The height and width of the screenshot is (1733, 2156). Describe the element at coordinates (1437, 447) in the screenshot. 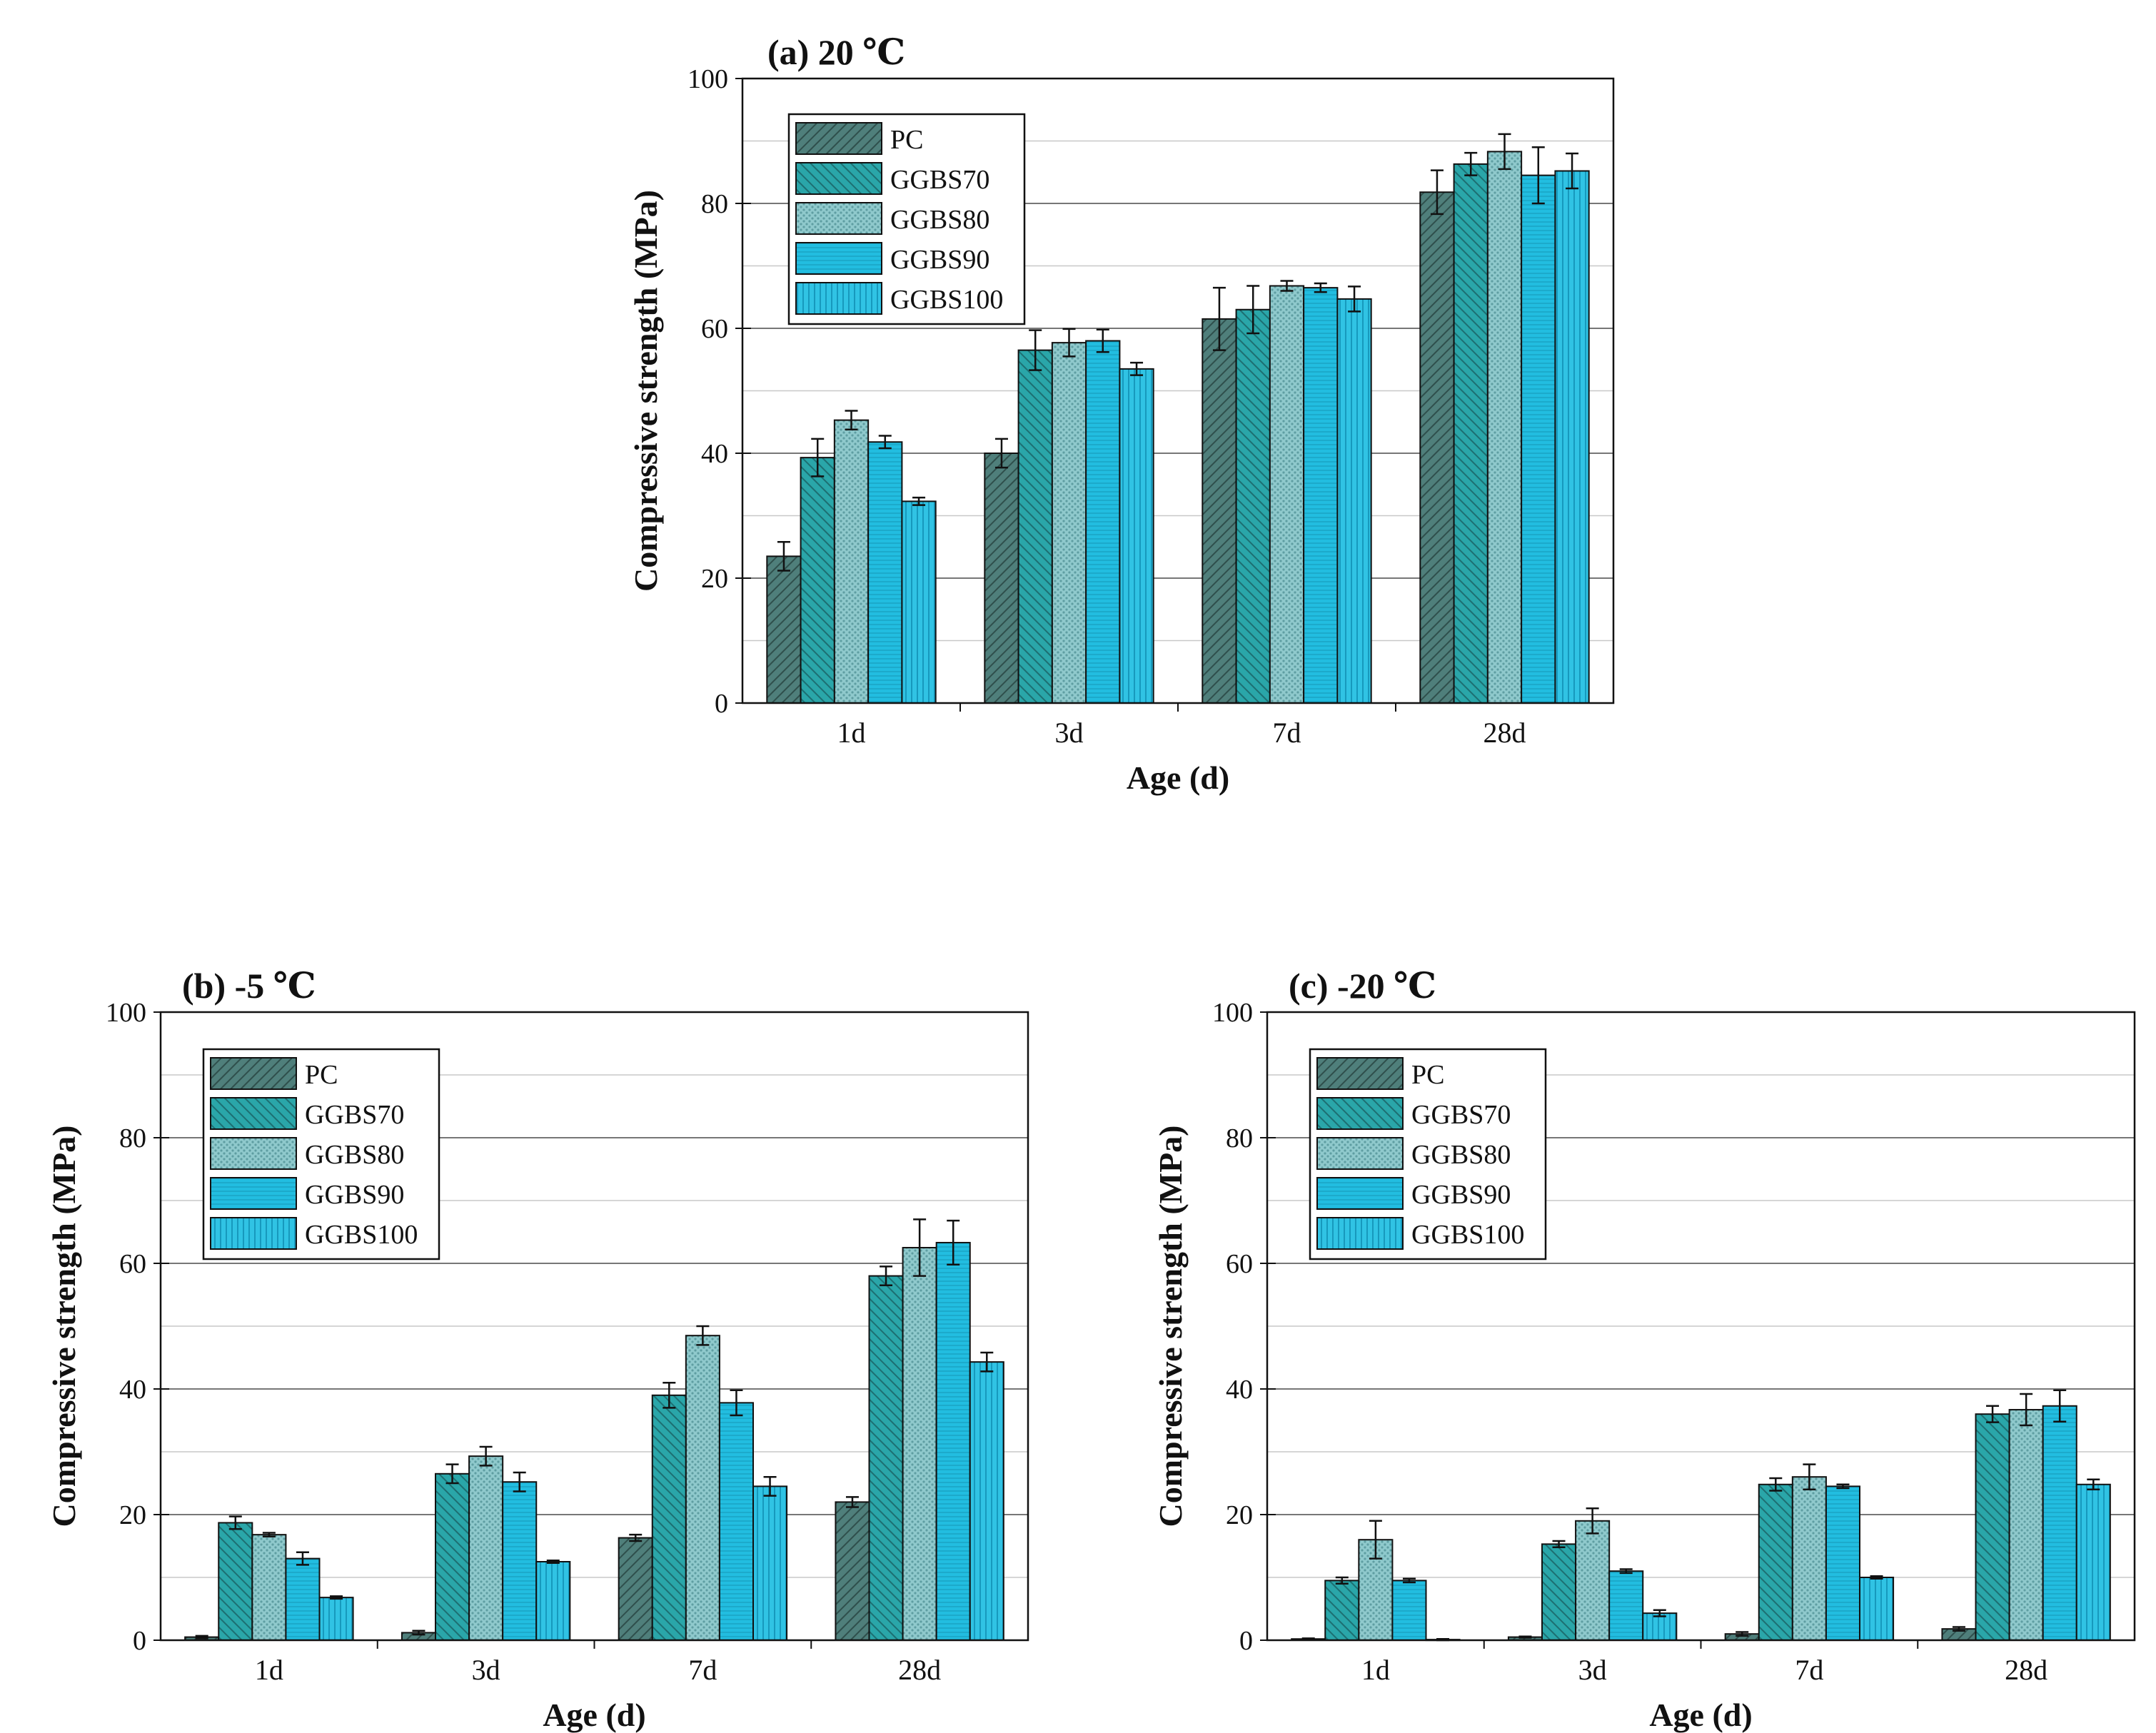

I see `bar-pc-28d` at that location.